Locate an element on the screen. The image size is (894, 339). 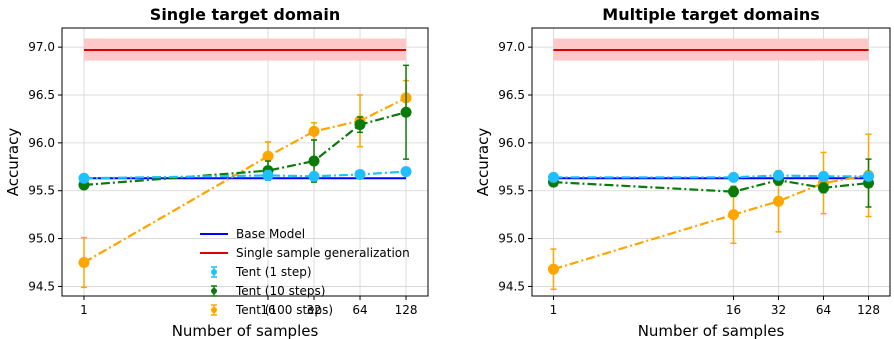
legend-item: Tent (10 steps) is located at coordinates (268, 291).